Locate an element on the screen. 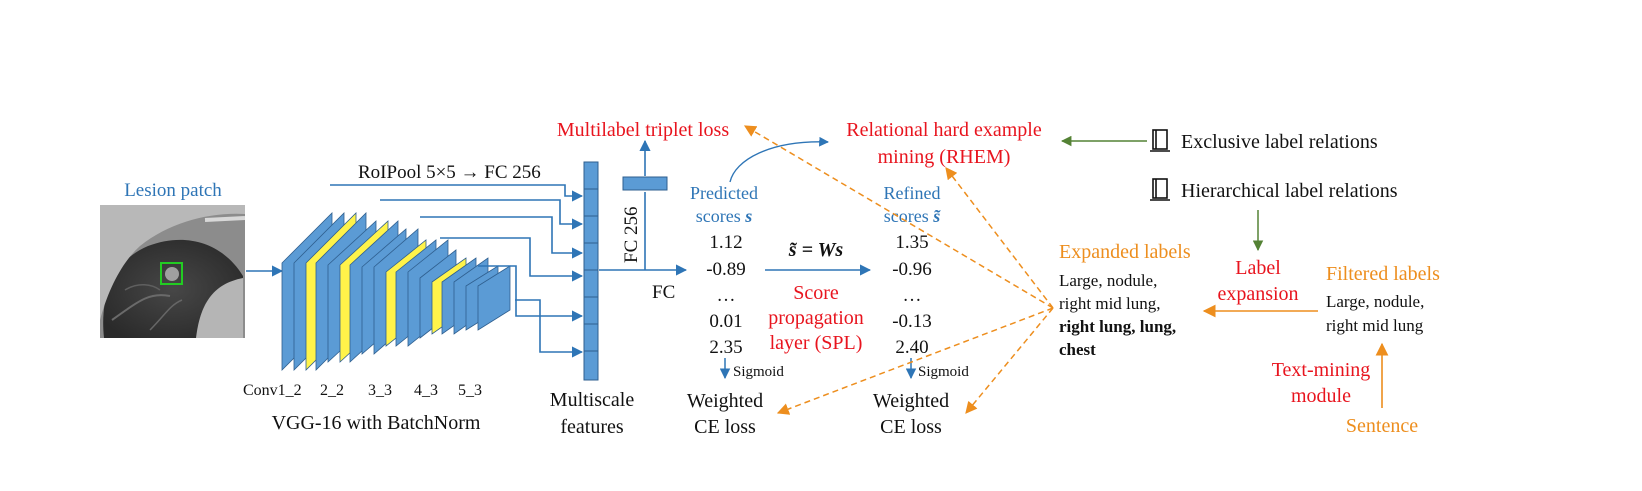 The image size is (1642, 491). ce-loss-right-line1: Weighted is located at coordinates (911, 401).